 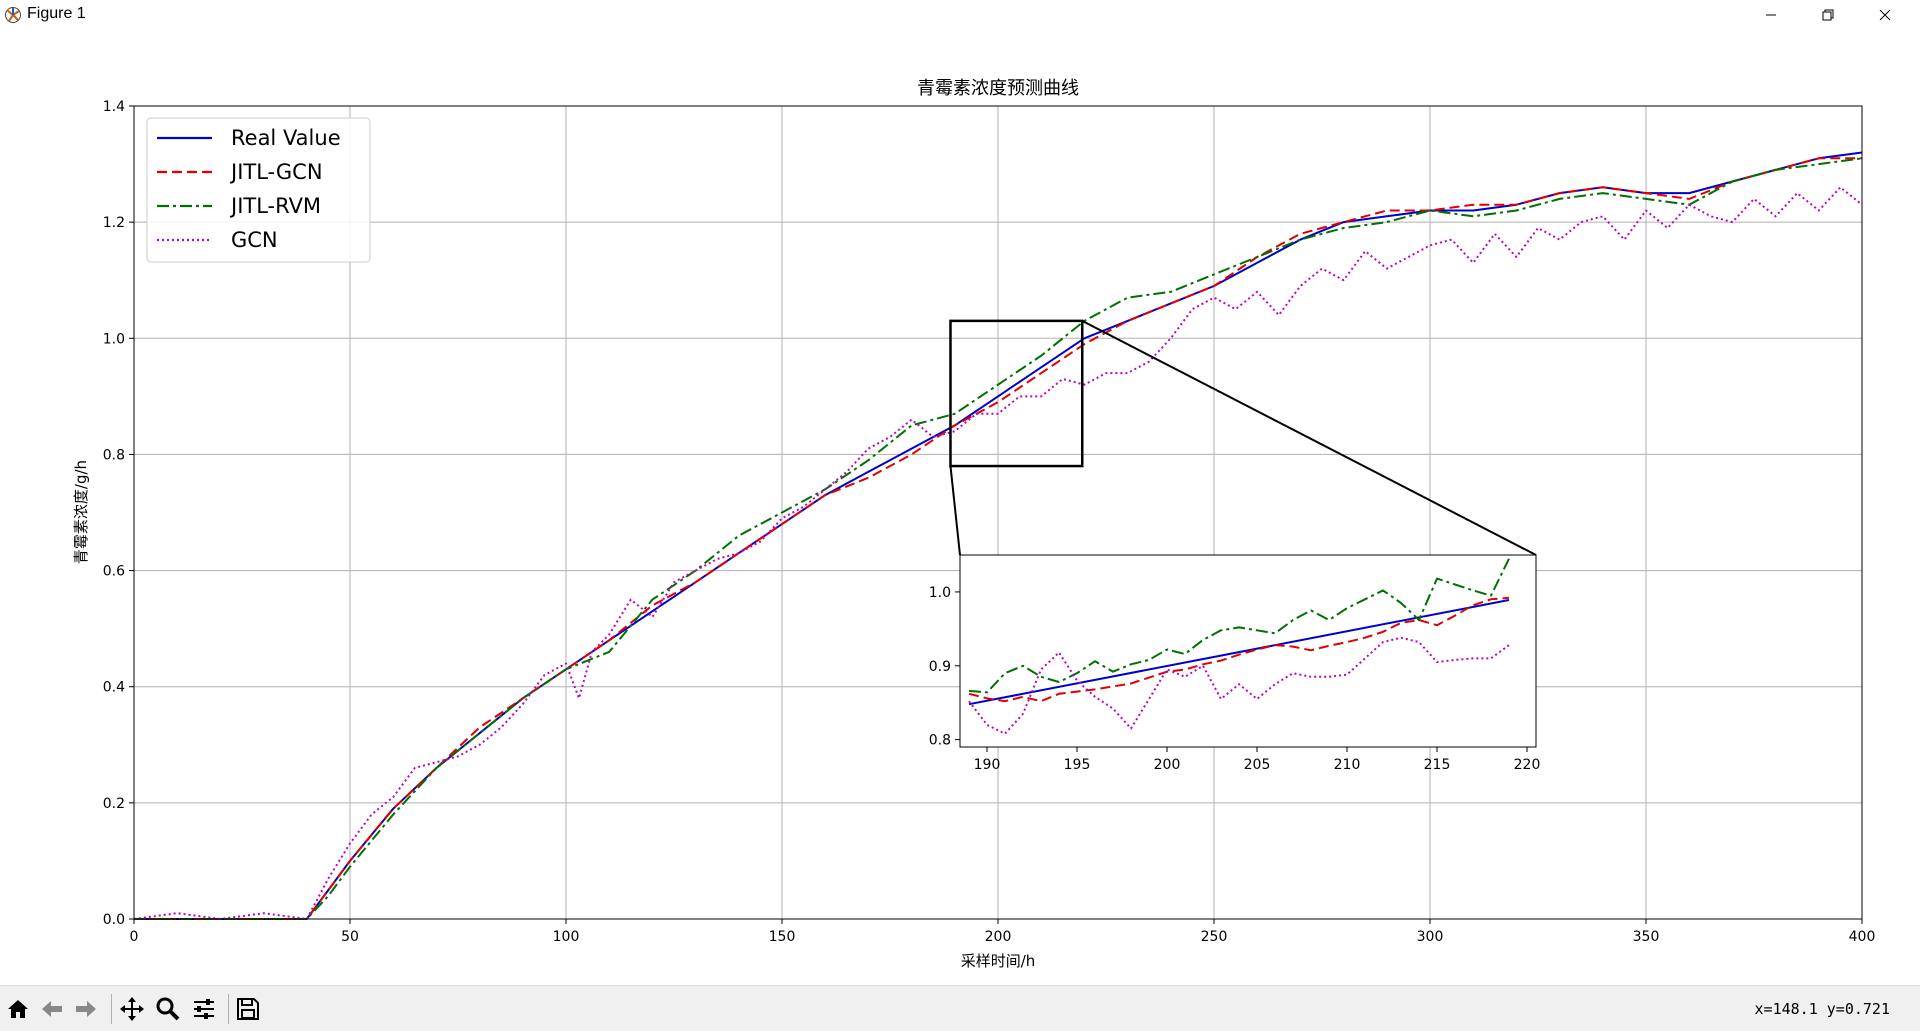 I want to click on inset-y-tick-label: 0.9, so click(x=940, y=667).